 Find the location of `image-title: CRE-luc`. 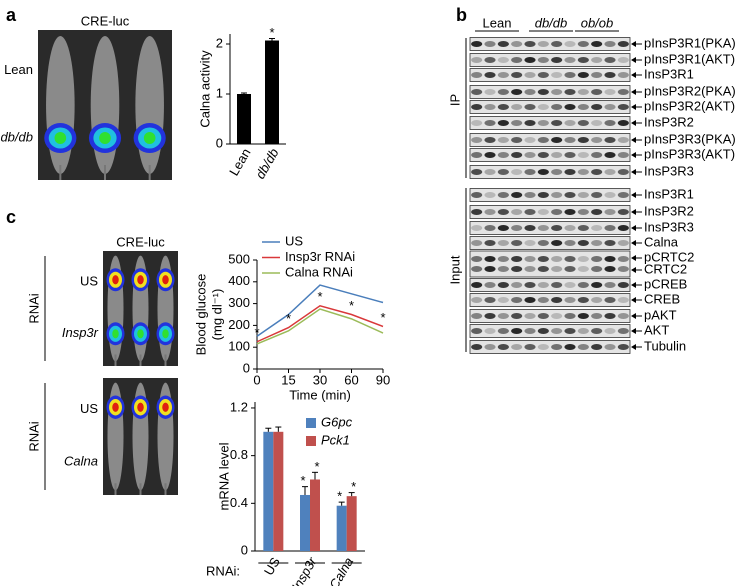

image-title: CRE-luc is located at coordinates (140, 241).